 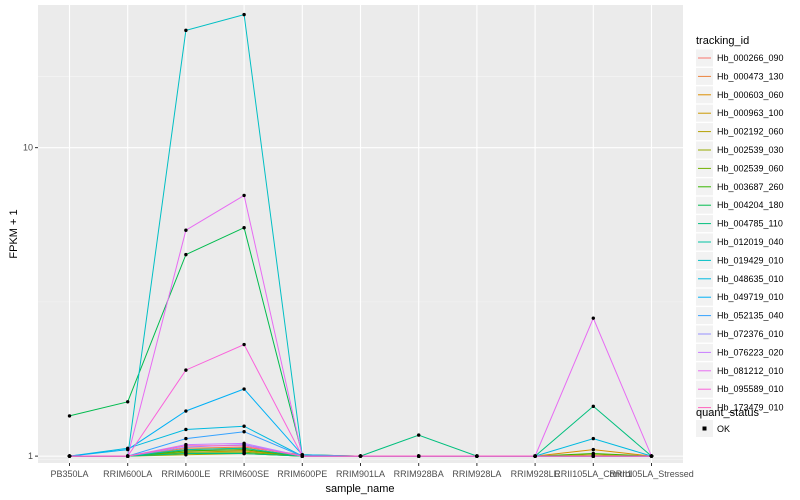 What do you see at coordinates (360, 474) in the screenshot?
I see `x-tick-label: RRIM901LA` at bounding box center [360, 474].